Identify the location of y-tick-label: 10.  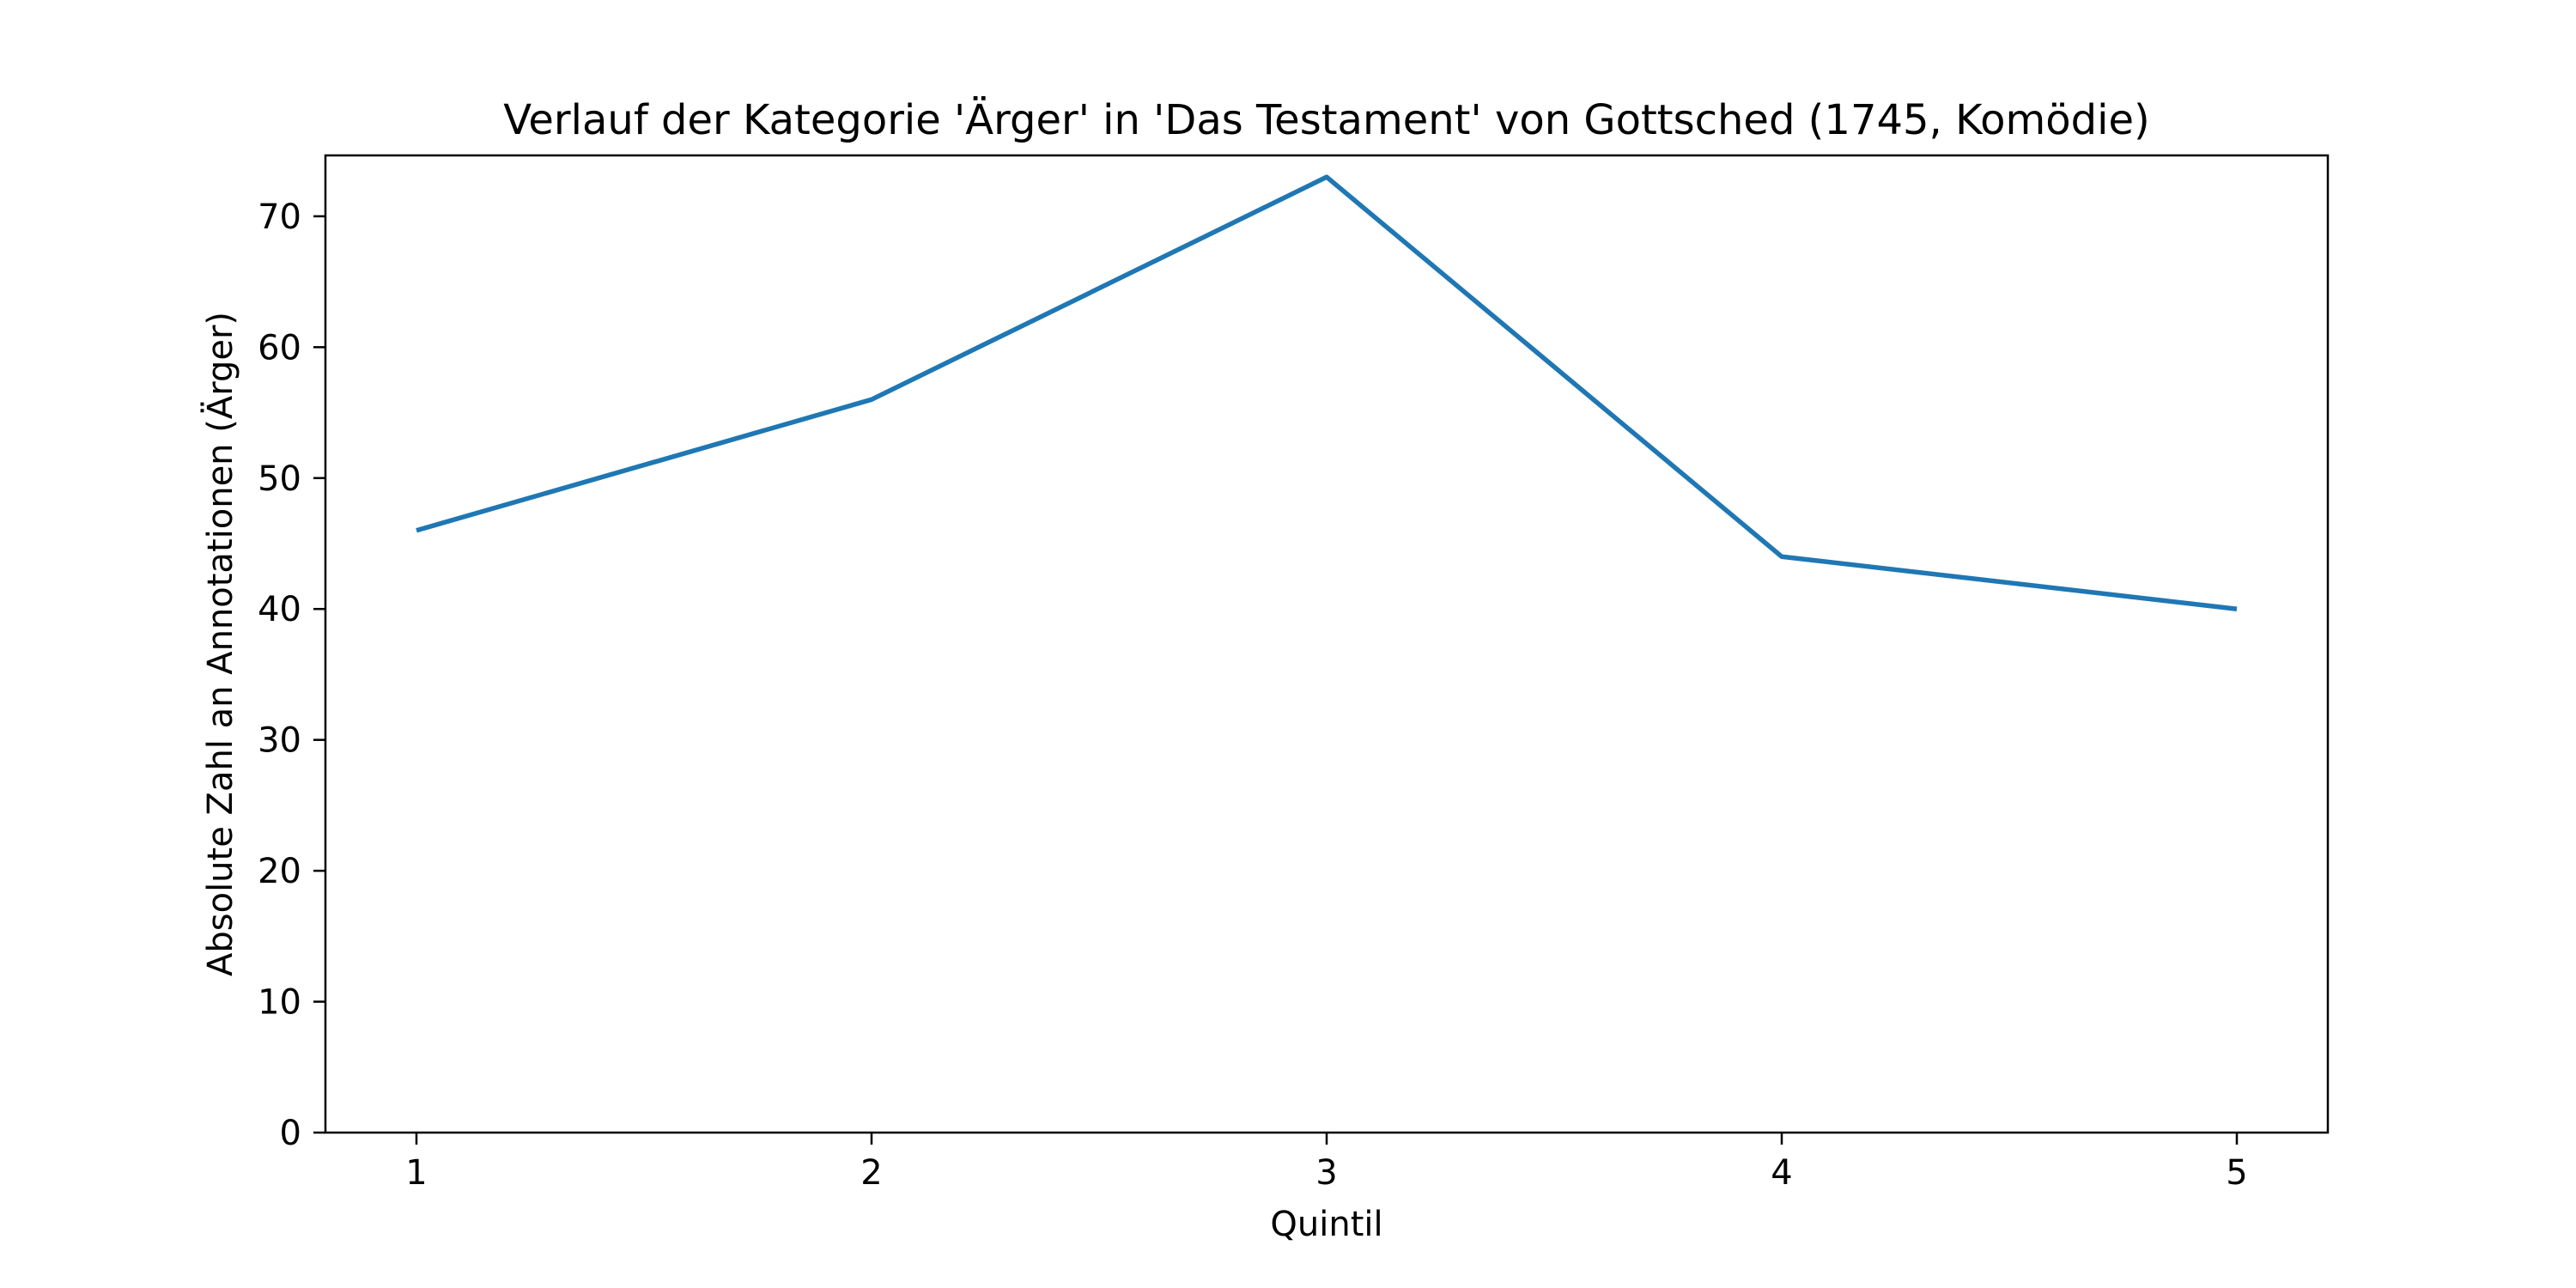
(280, 1003).